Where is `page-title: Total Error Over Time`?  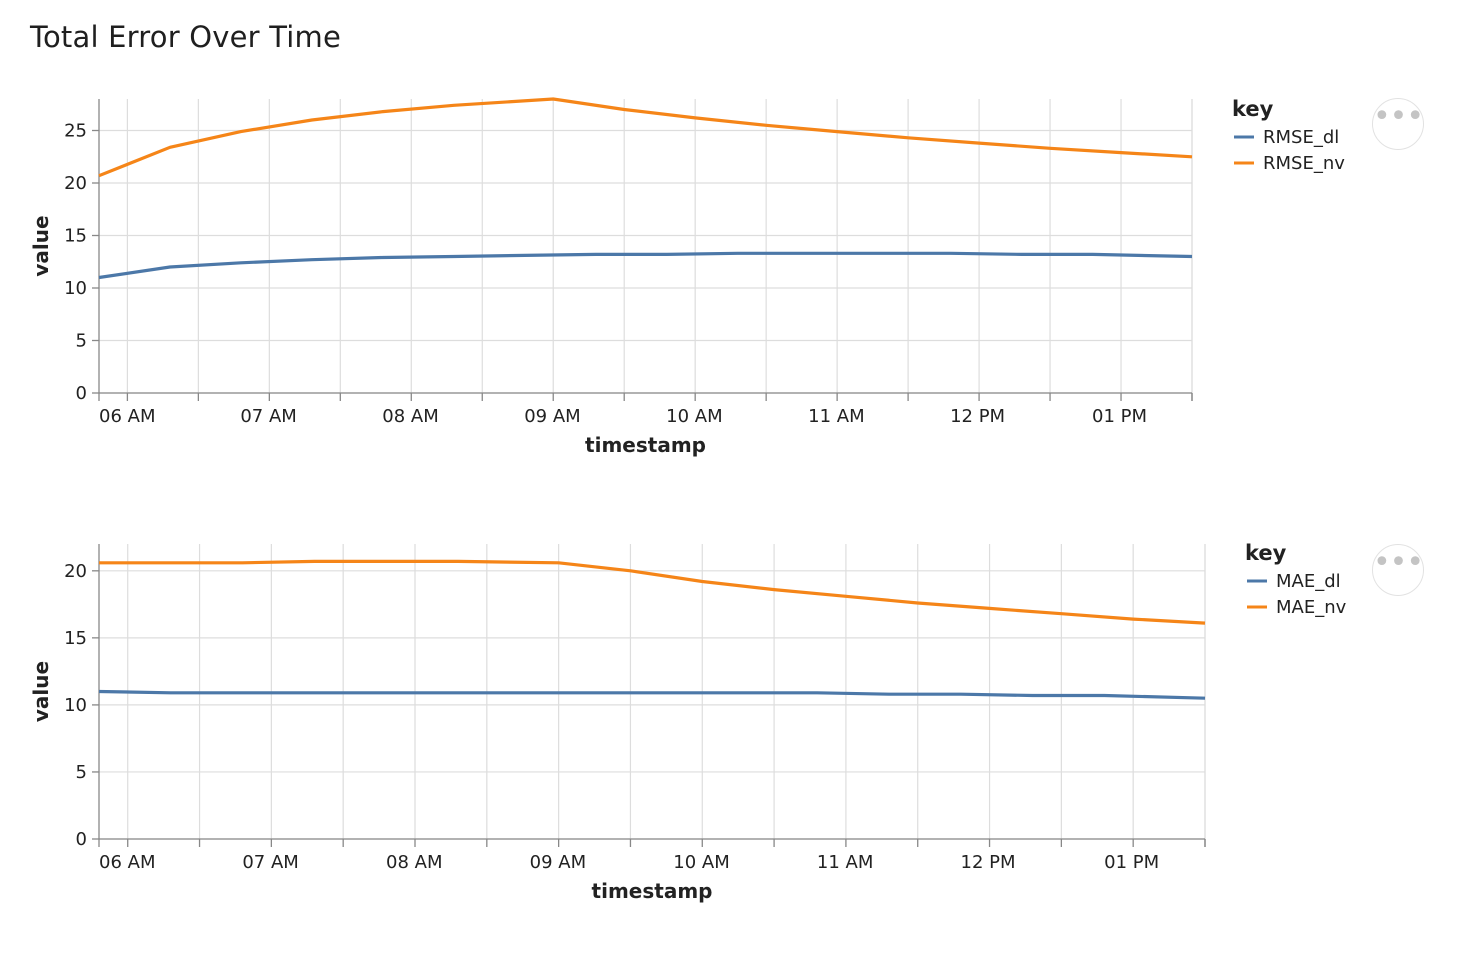 page-title: Total Error Over Time is located at coordinates (185, 37).